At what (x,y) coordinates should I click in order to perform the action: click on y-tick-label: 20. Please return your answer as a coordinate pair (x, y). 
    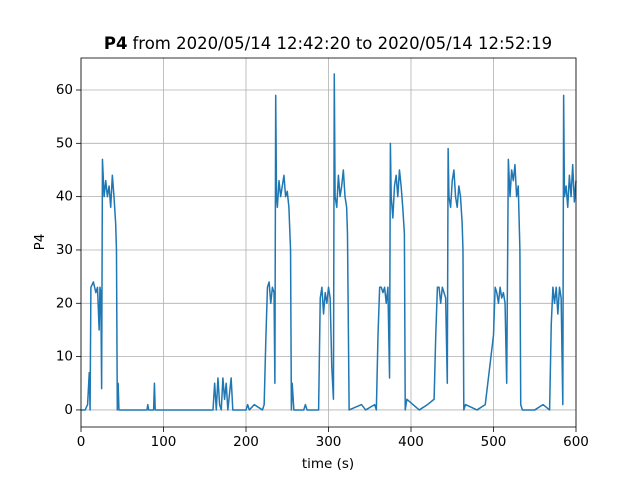
    Looking at the image, I should click on (64, 303).